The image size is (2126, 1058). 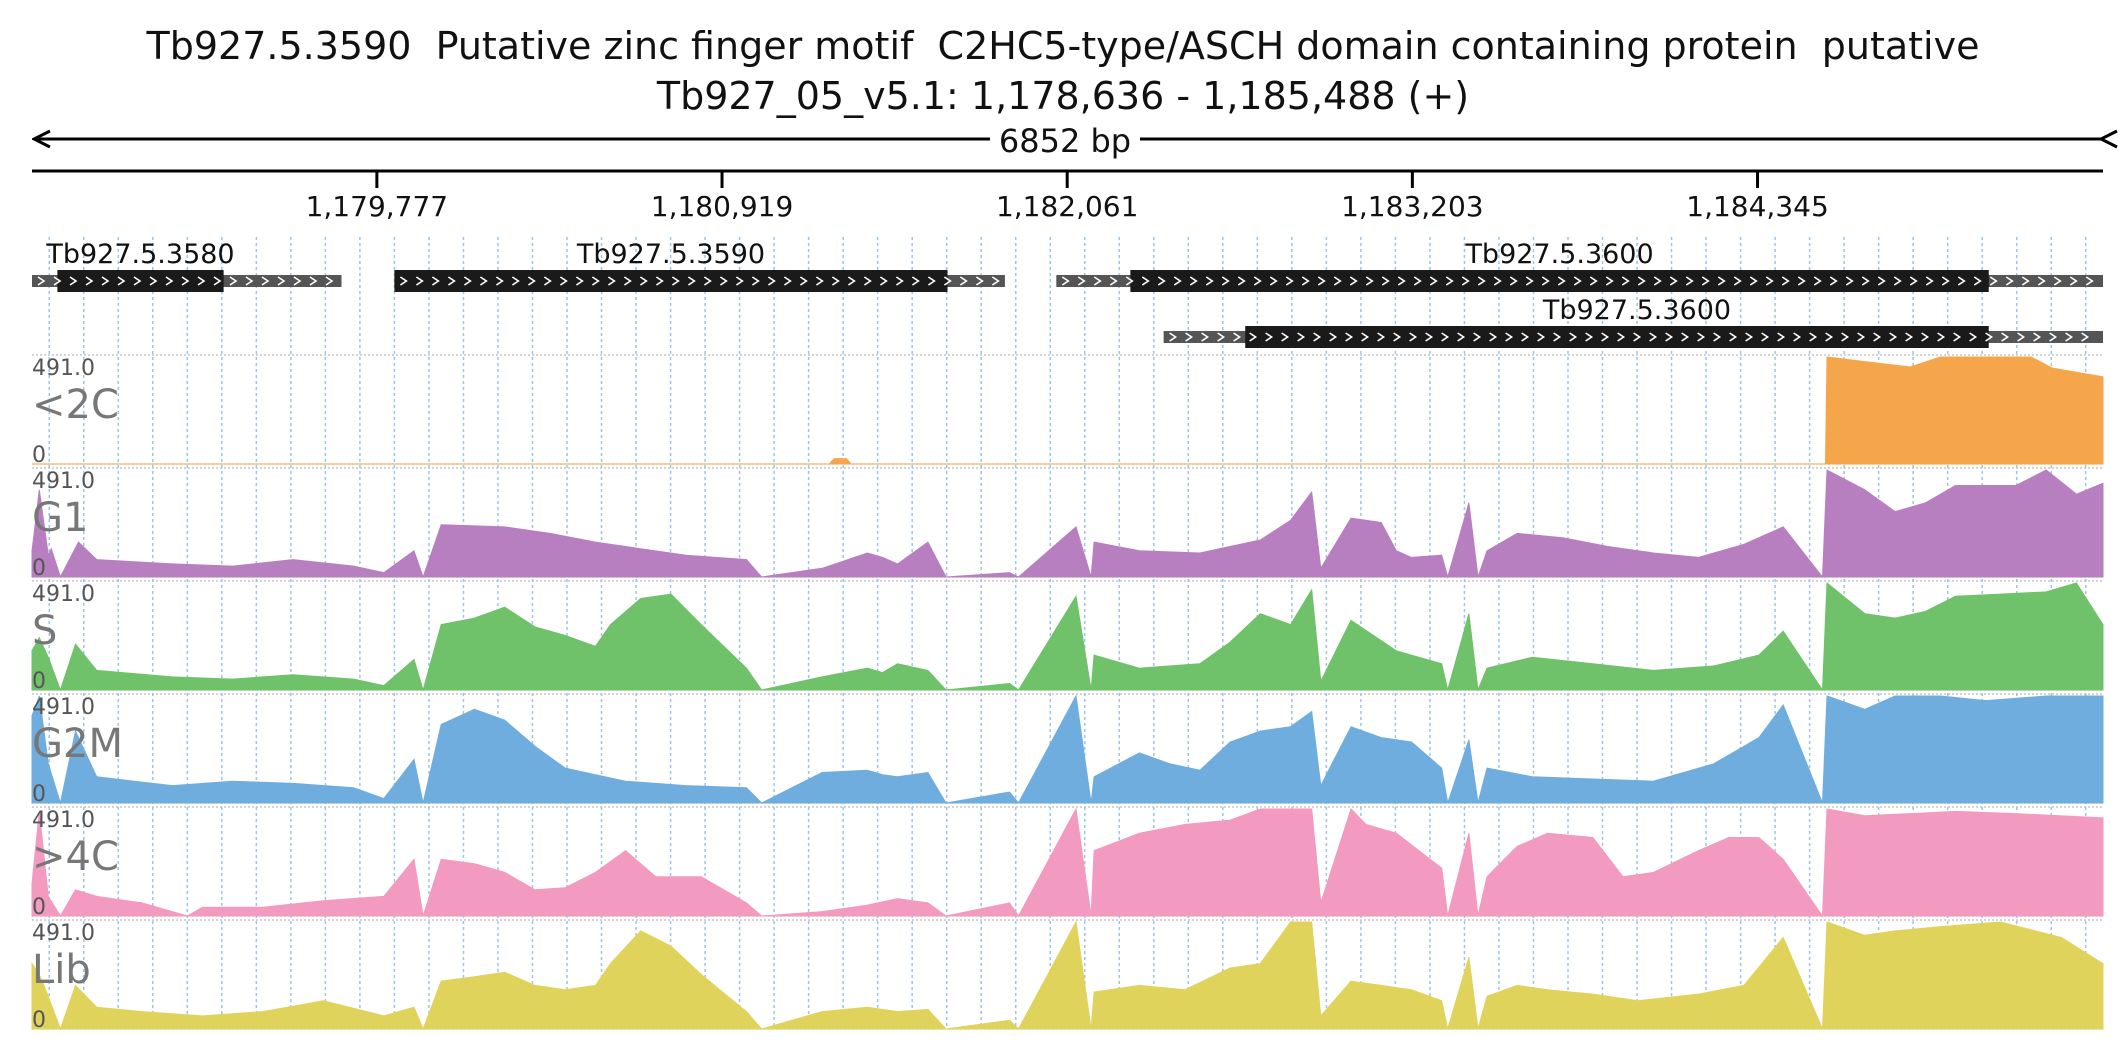 I want to click on gene-model: Tb927.5.3580, so click(x=187, y=265).